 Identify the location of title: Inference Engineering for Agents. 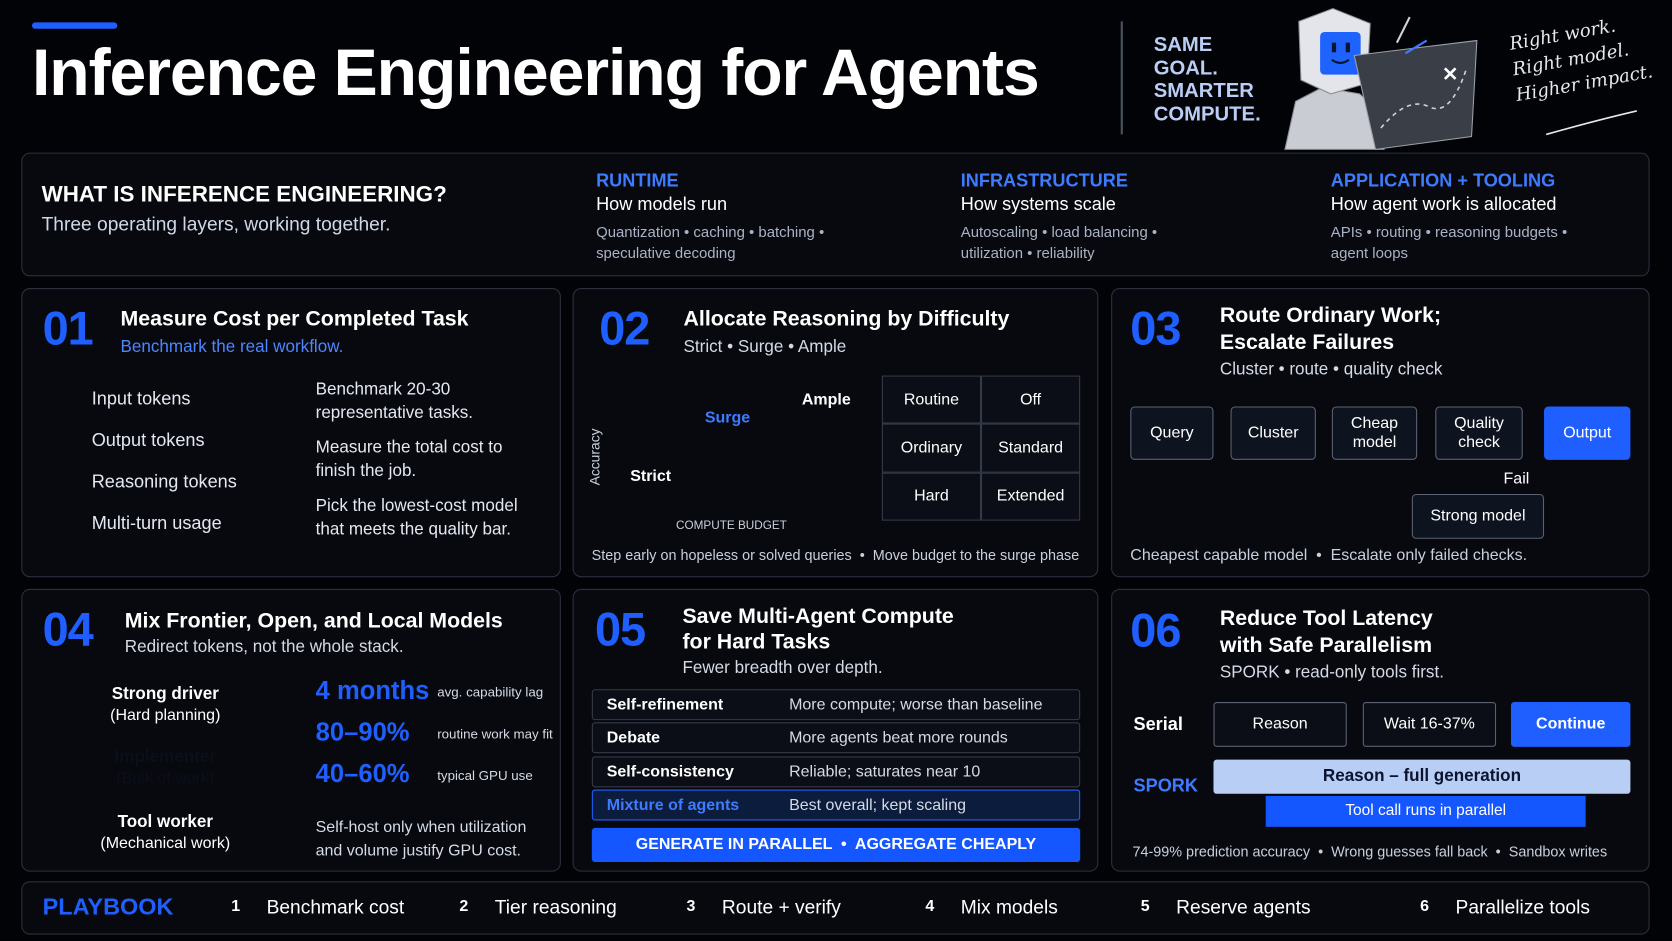
(535, 73).